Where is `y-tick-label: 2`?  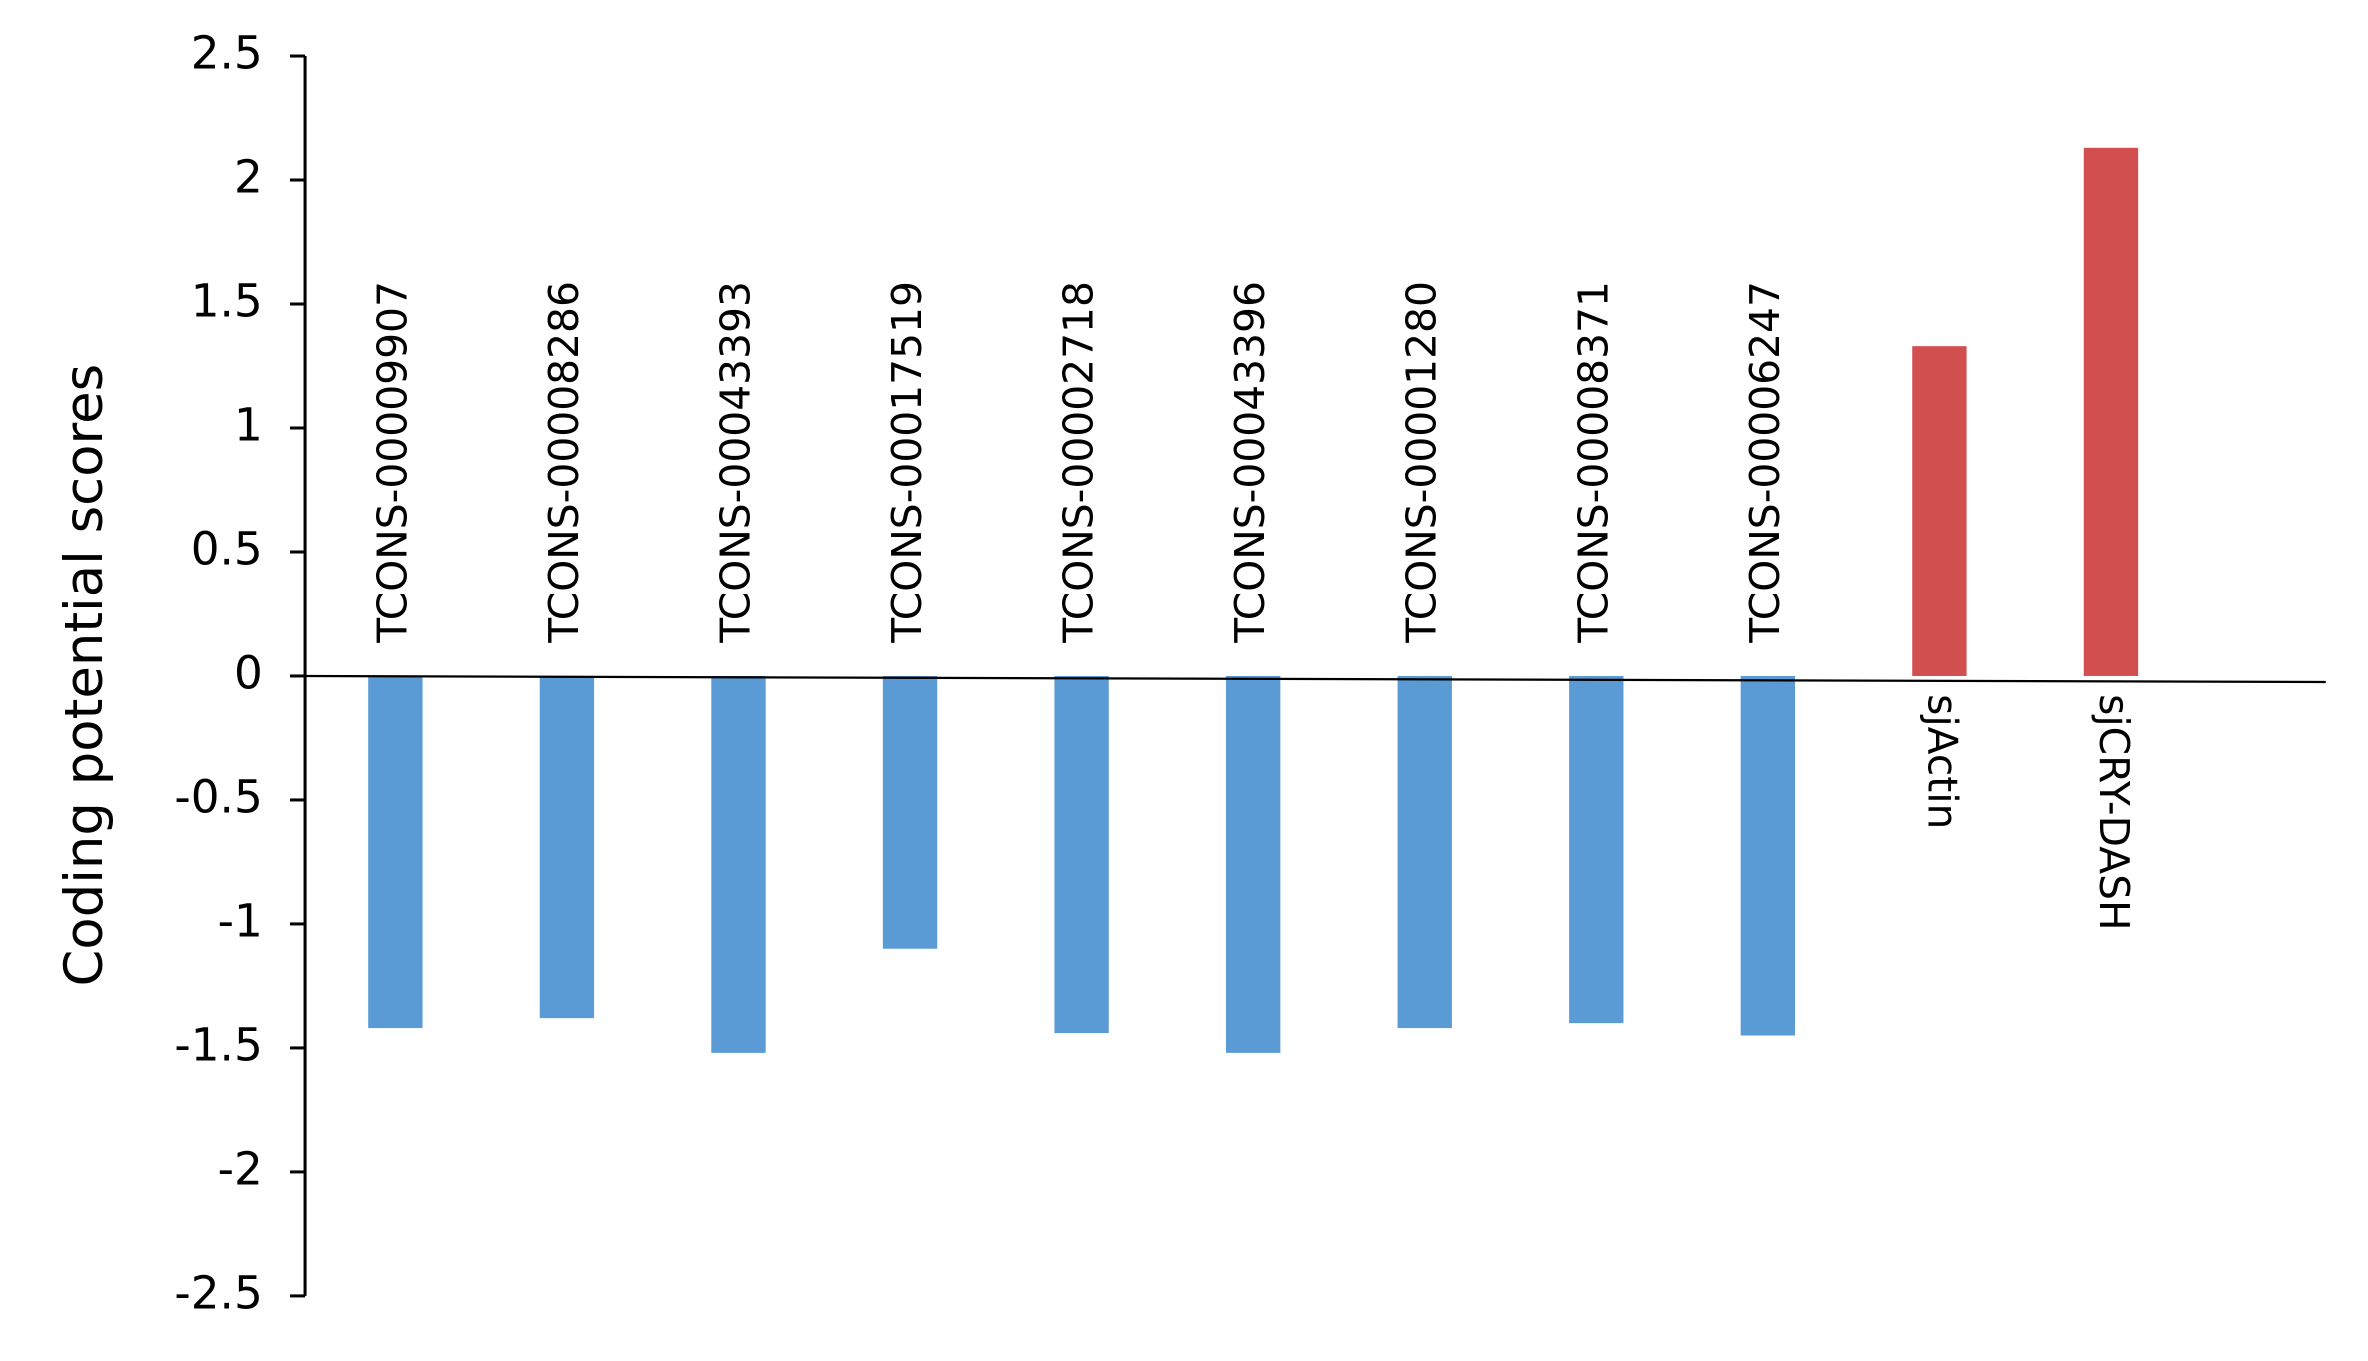 y-tick-label: 2 is located at coordinates (248, 177).